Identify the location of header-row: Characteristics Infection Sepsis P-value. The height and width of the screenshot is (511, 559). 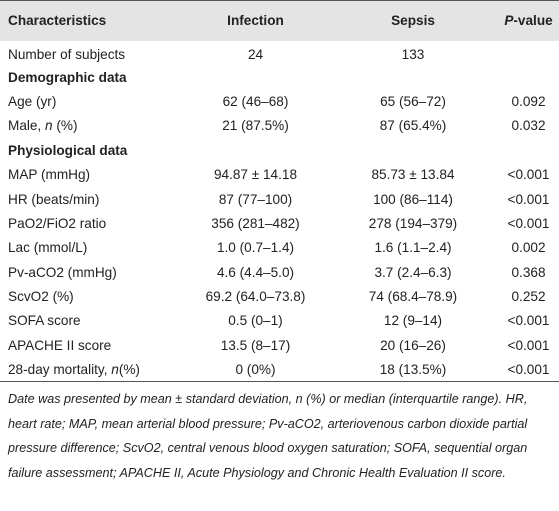
(279, 20).